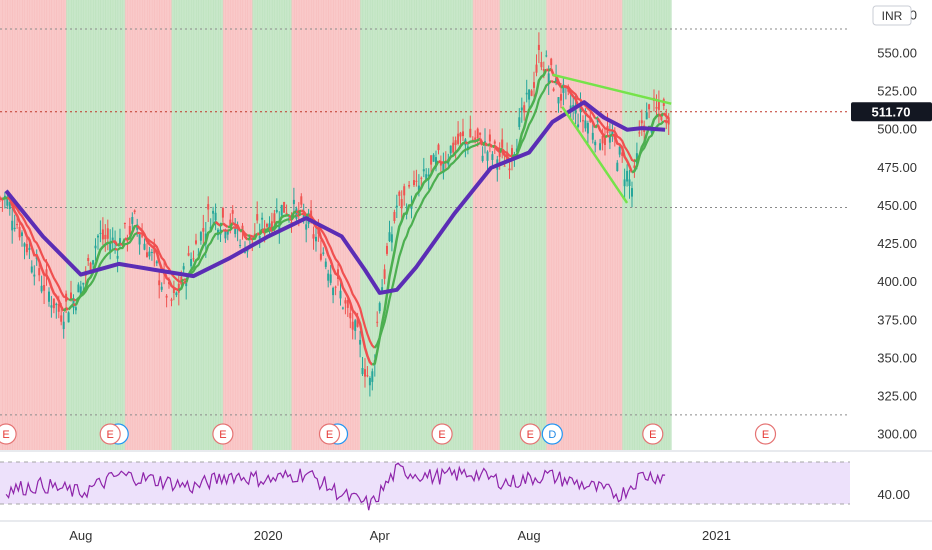 This screenshot has width=932, height=550. I want to click on rsi-panel, so click(425, 485).